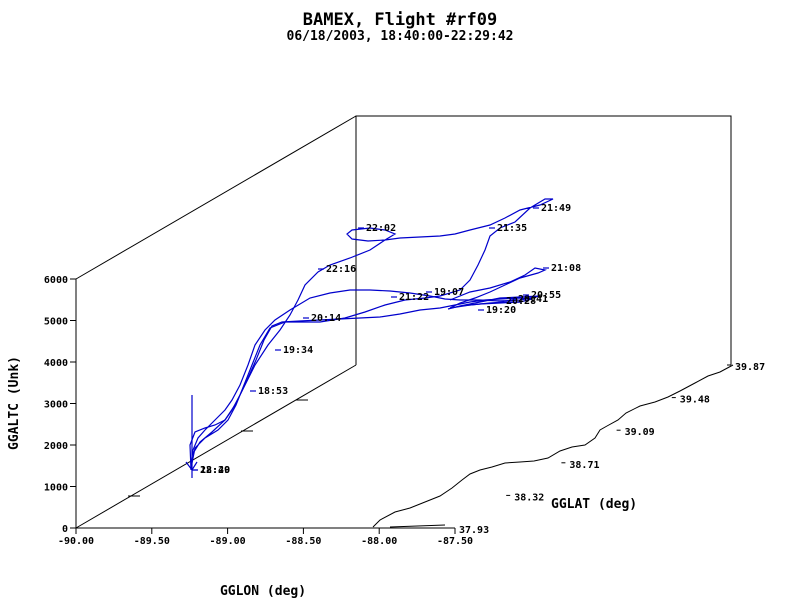  Describe the element at coordinates (498, 288) in the screenshot. I see `flight-track-loop` at that location.